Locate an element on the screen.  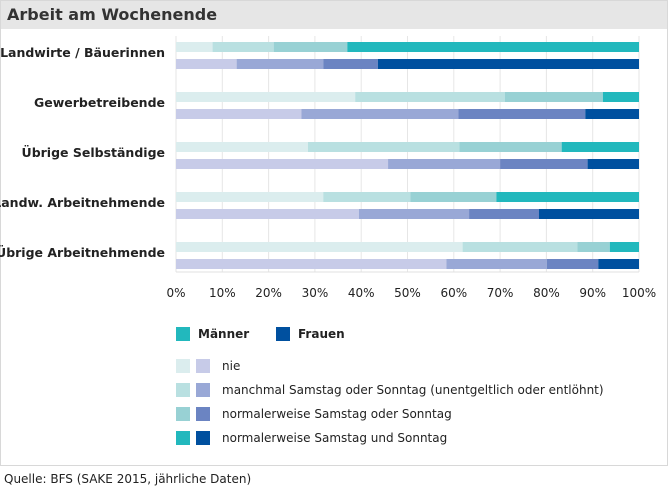
legend-level: normalerweise Samstag oder Sonntag is located at coordinates (337, 414).